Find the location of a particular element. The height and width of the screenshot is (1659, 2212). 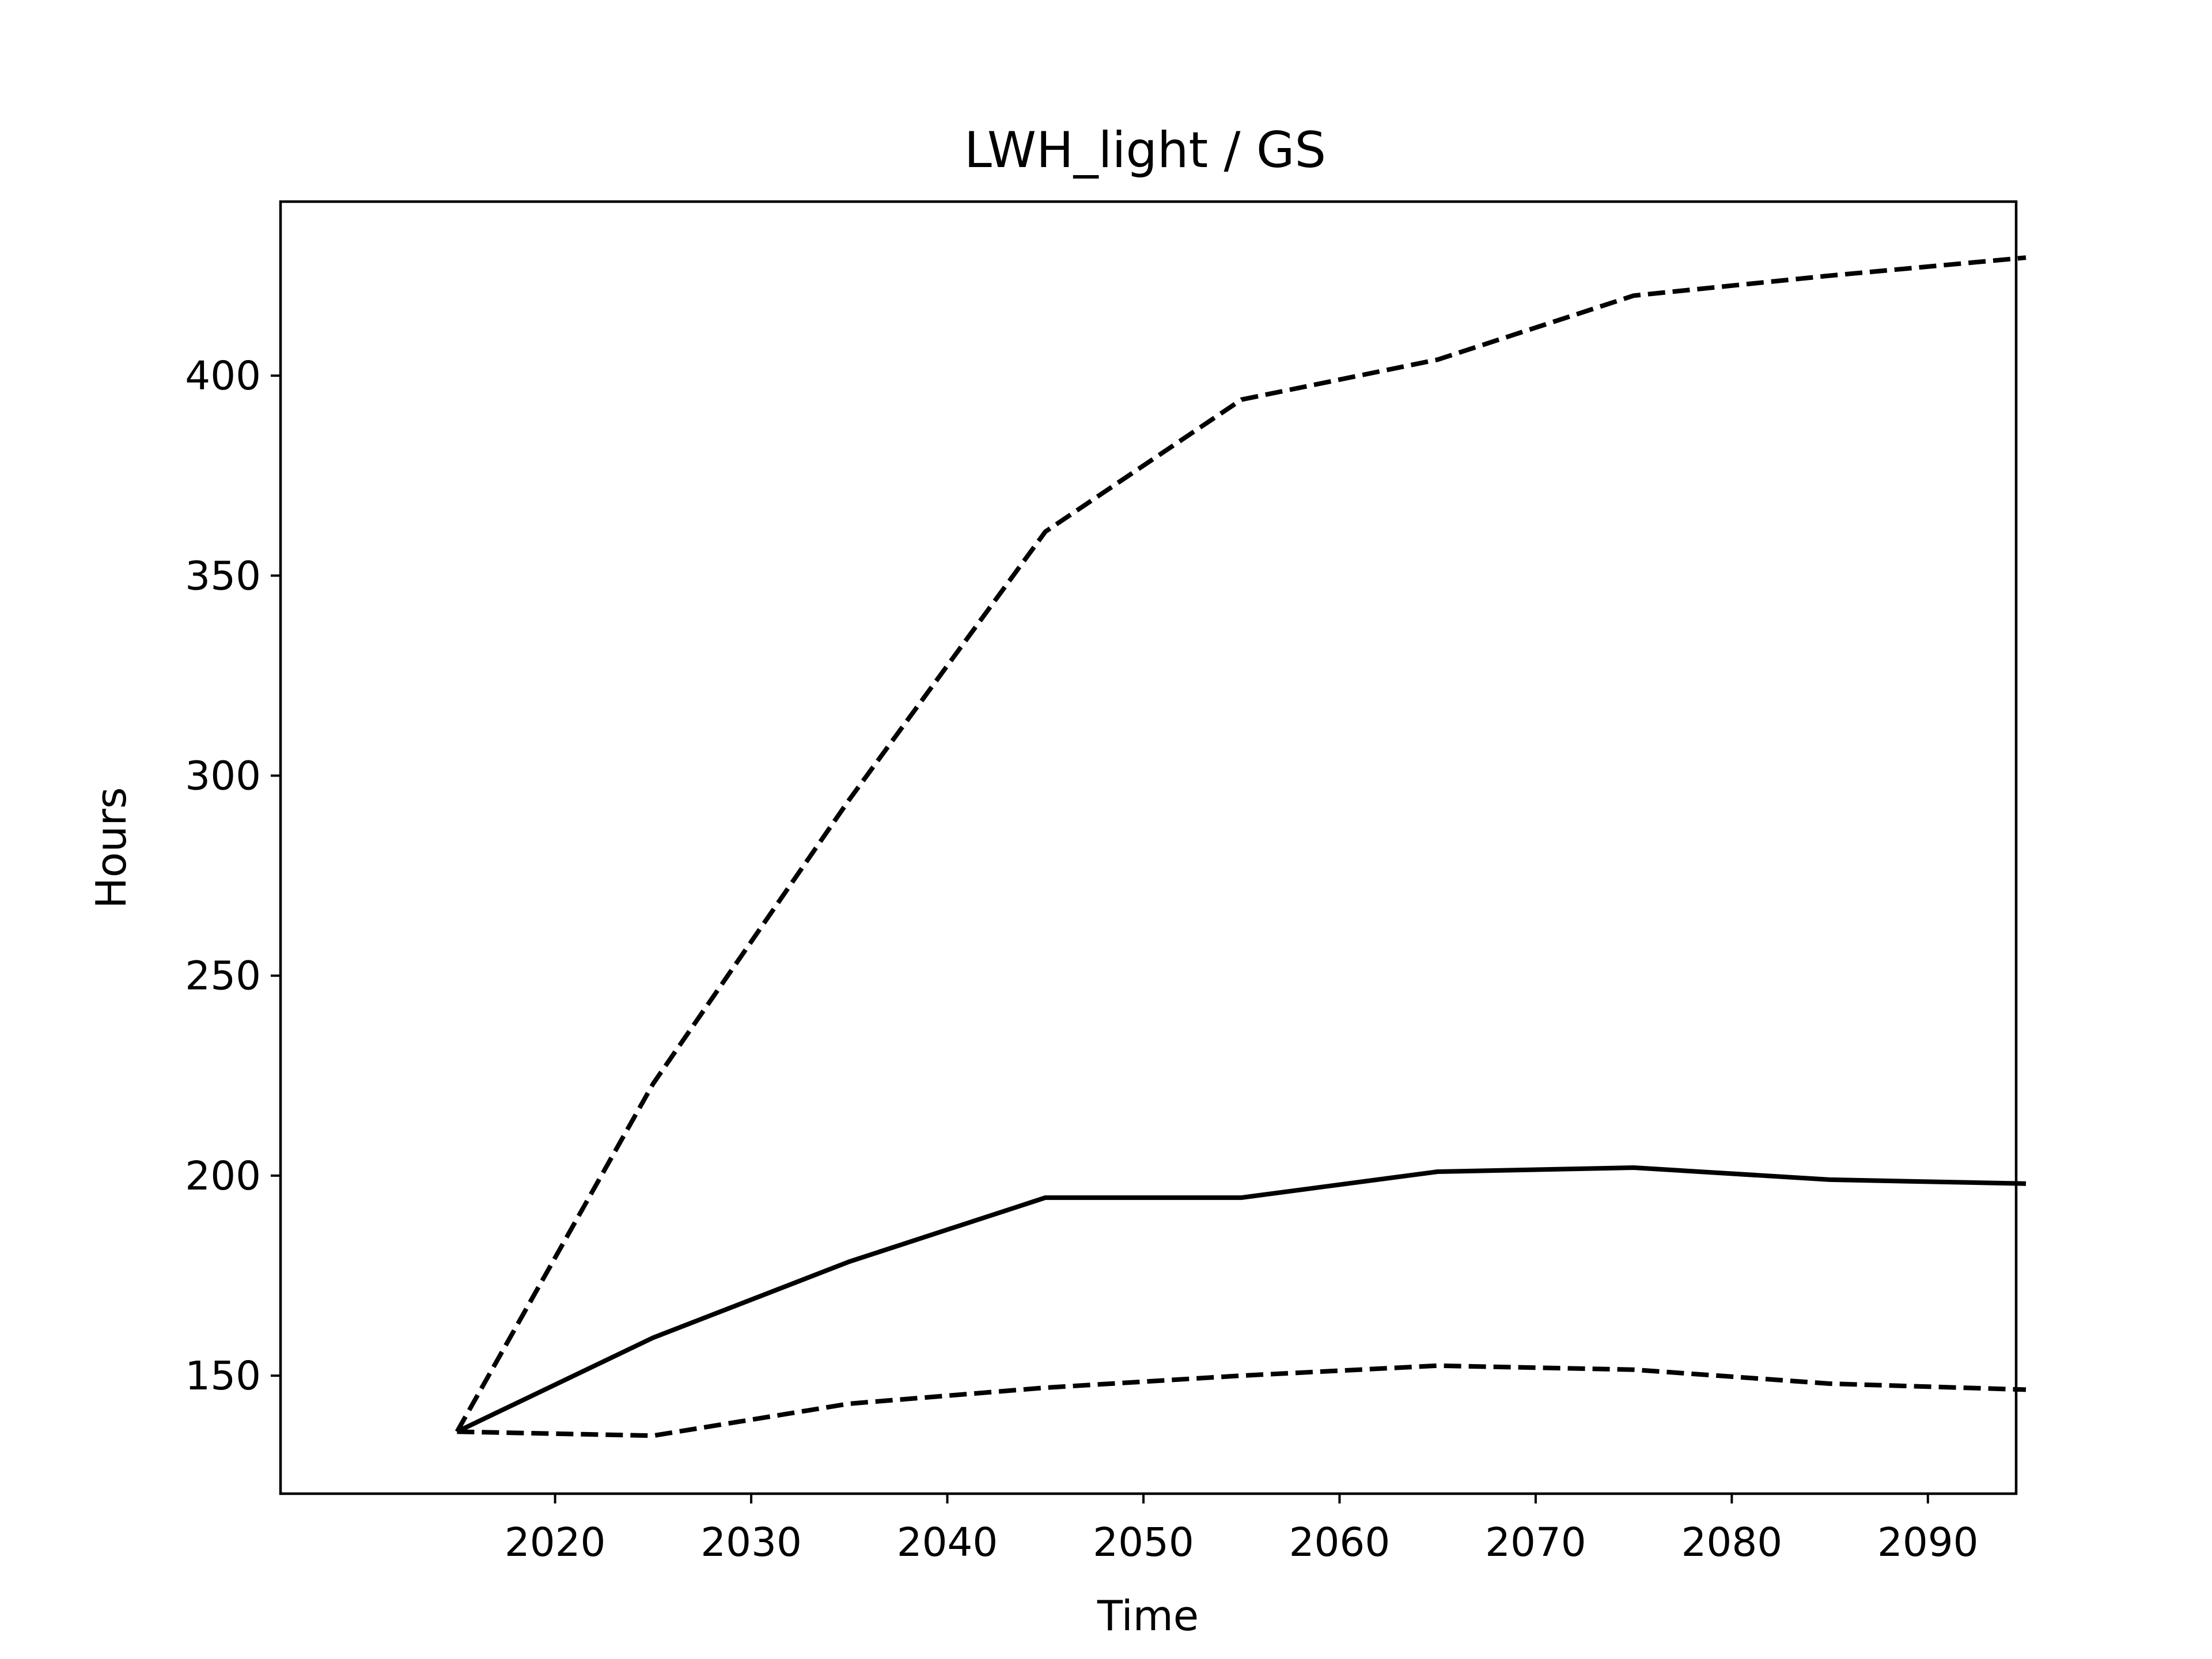

y-axis: 150 200 250 300 350 400 is located at coordinates (233, 876).